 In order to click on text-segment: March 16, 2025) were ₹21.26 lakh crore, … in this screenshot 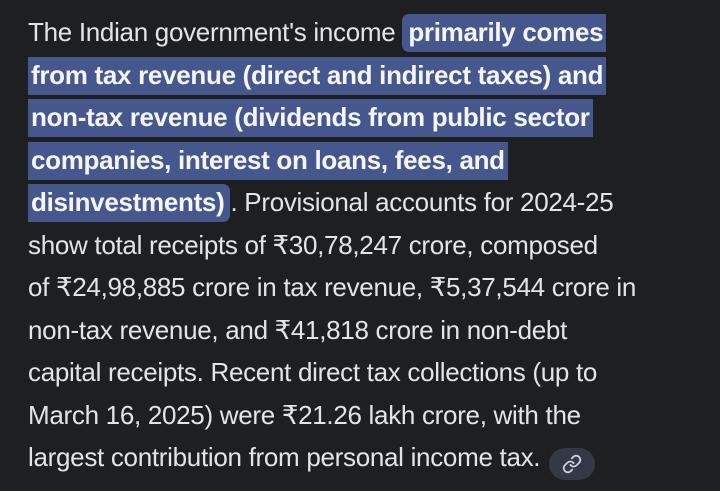, I will do `click(304, 414)`.